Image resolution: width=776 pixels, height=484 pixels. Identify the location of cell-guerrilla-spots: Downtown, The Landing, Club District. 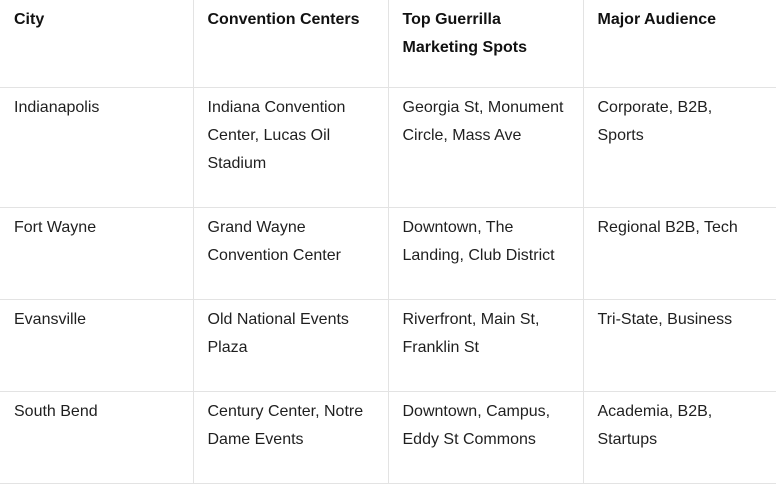
(486, 253).